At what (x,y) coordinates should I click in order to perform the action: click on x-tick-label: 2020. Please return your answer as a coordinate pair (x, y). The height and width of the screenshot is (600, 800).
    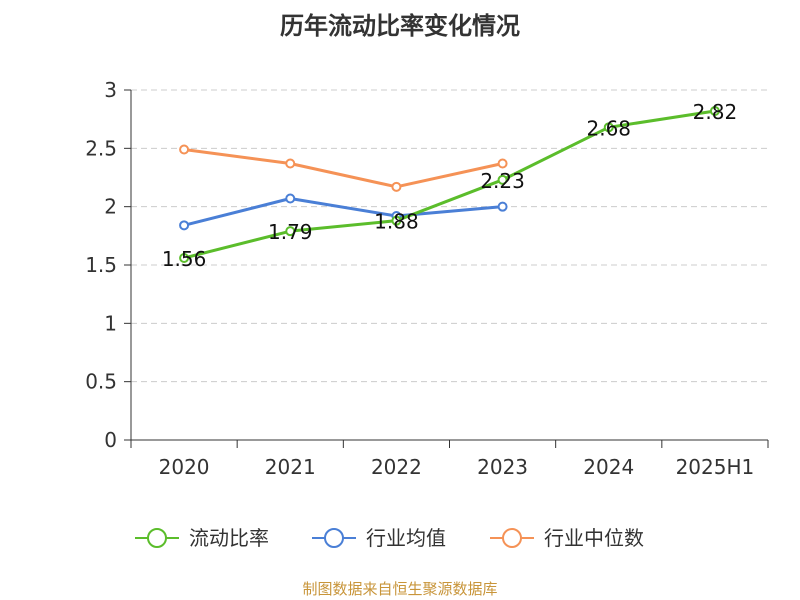
    Looking at the image, I should click on (184, 467).